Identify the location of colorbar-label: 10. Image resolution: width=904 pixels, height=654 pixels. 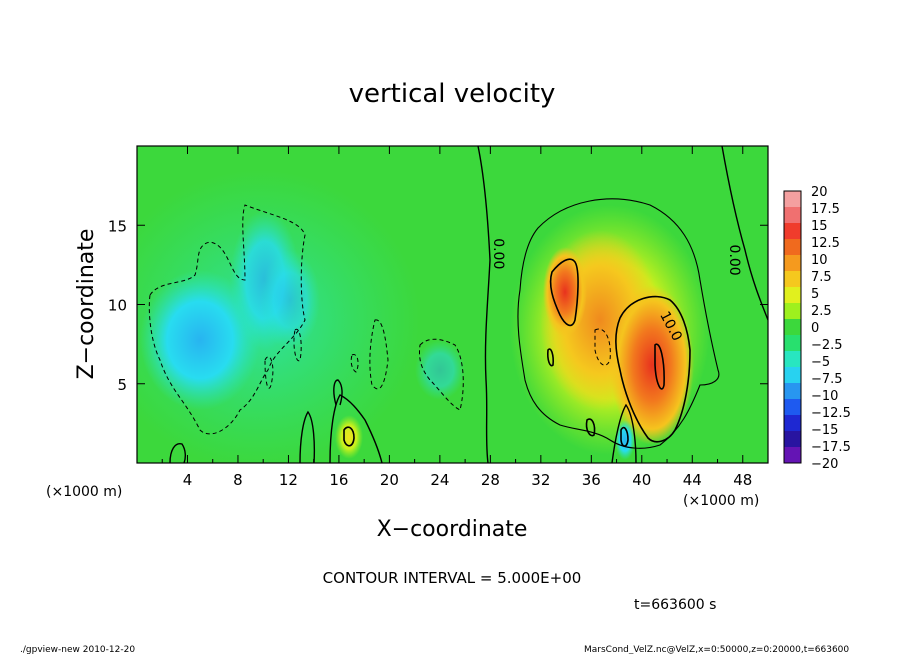
(819, 260).